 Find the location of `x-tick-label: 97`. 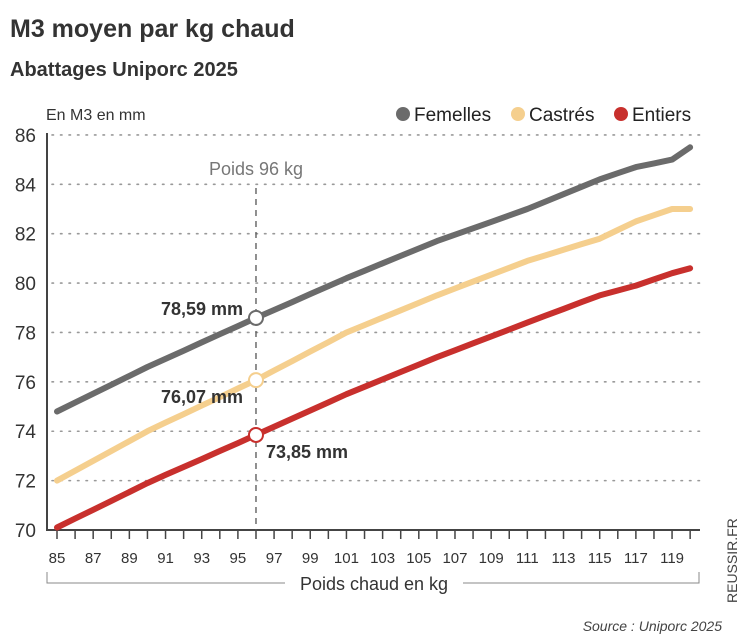

x-tick-label: 97 is located at coordinates (274, 558).